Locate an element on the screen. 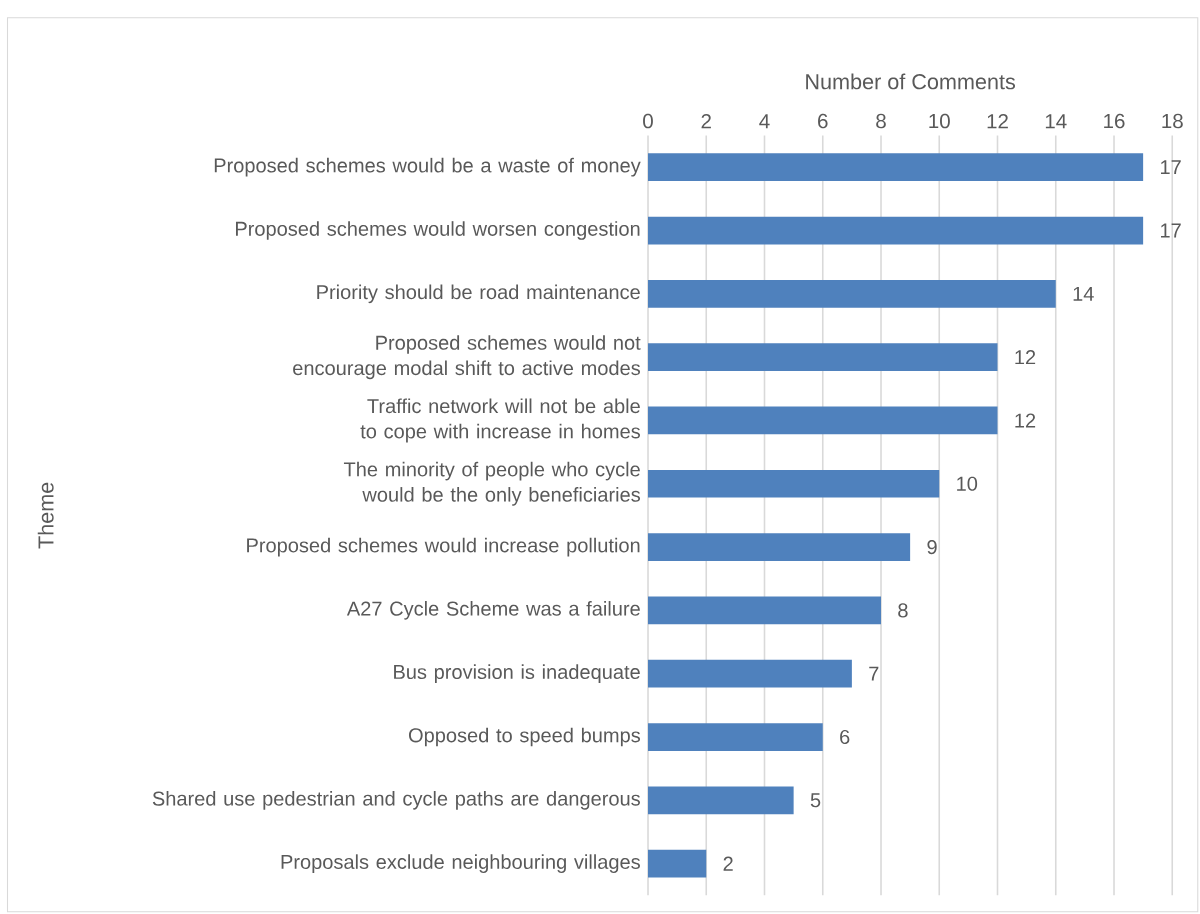 This screenshot has width=1200, height=914. x-tick-label: 6 is located at coordinates (823, 121).